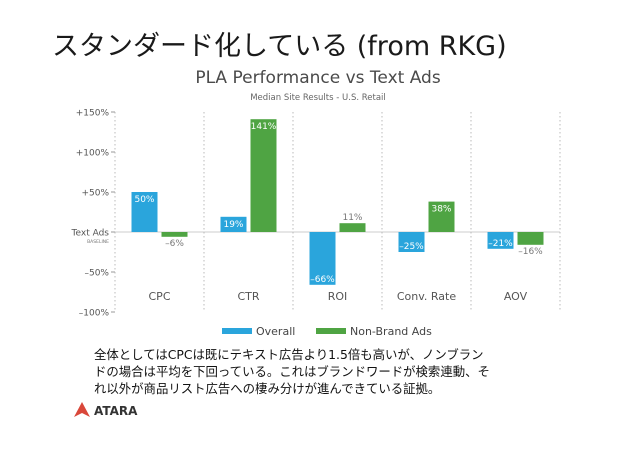  I want to click on caption-line: れ以外が商品リスト広告への棲み分けが進んできている証拠。, so click(267, 388).